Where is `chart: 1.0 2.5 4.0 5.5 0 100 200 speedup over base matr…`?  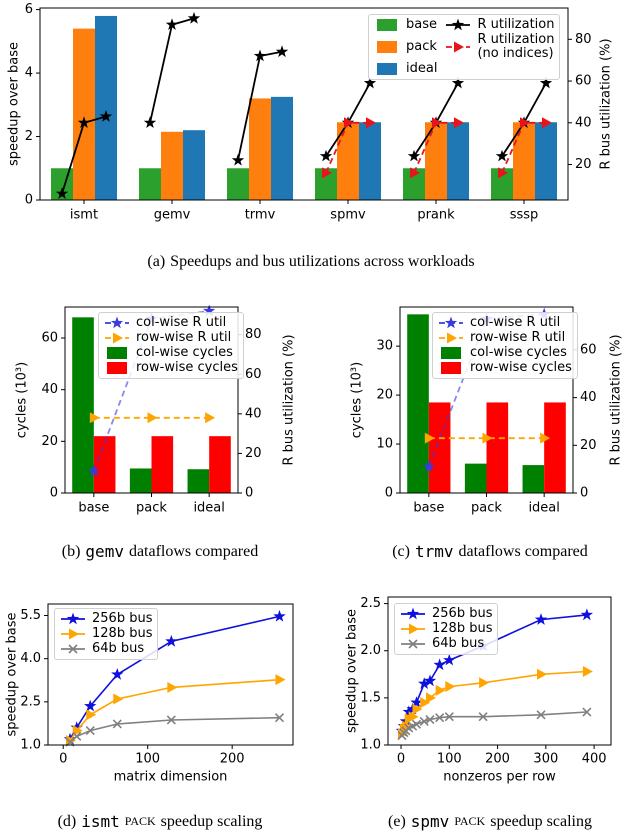 chart: 1.0 2.5 4.0 5.5 0 100 200 speedup over base matr… is located at coordinates (149, 717).